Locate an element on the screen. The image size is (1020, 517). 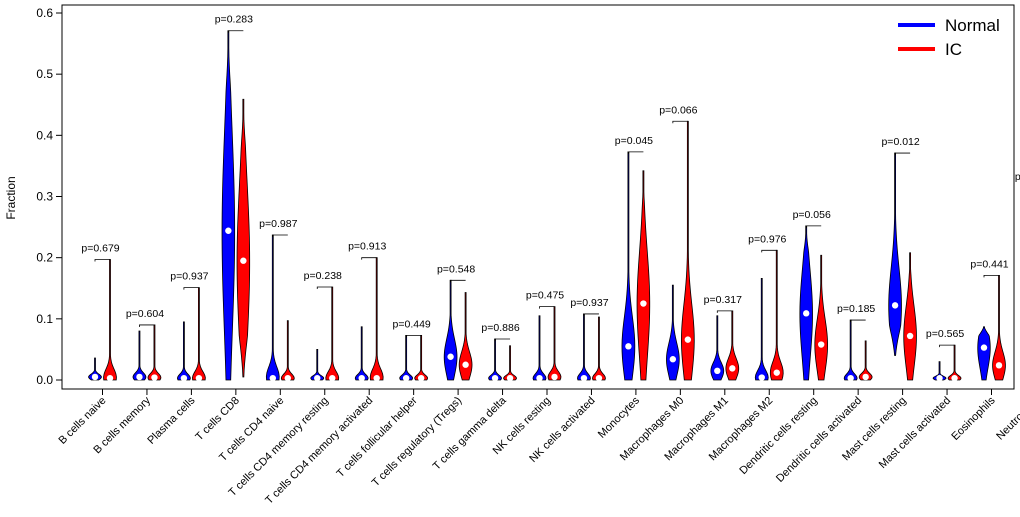
p-value-label: p=0.886 is located at coordinates (500, 328).